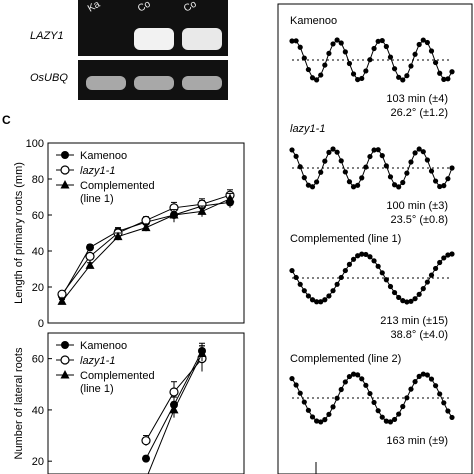 The width and height of the screenshot is (474, 474). I want to click on chart-0-ytick-label-4: 80, so click(38, 180).